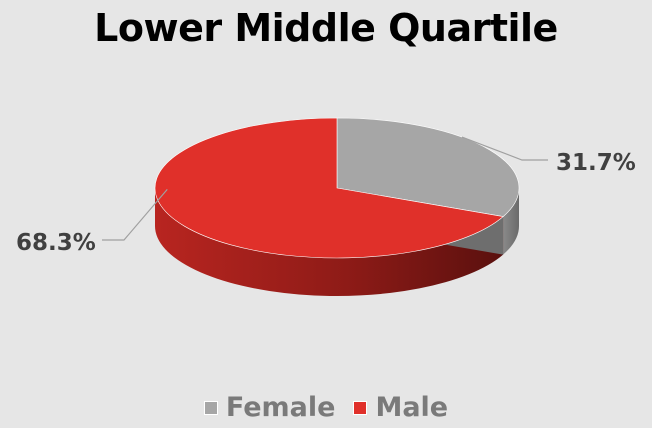 This screenshot has height=428, width=652. I want to click on pie-side-female, so click(511, 221).